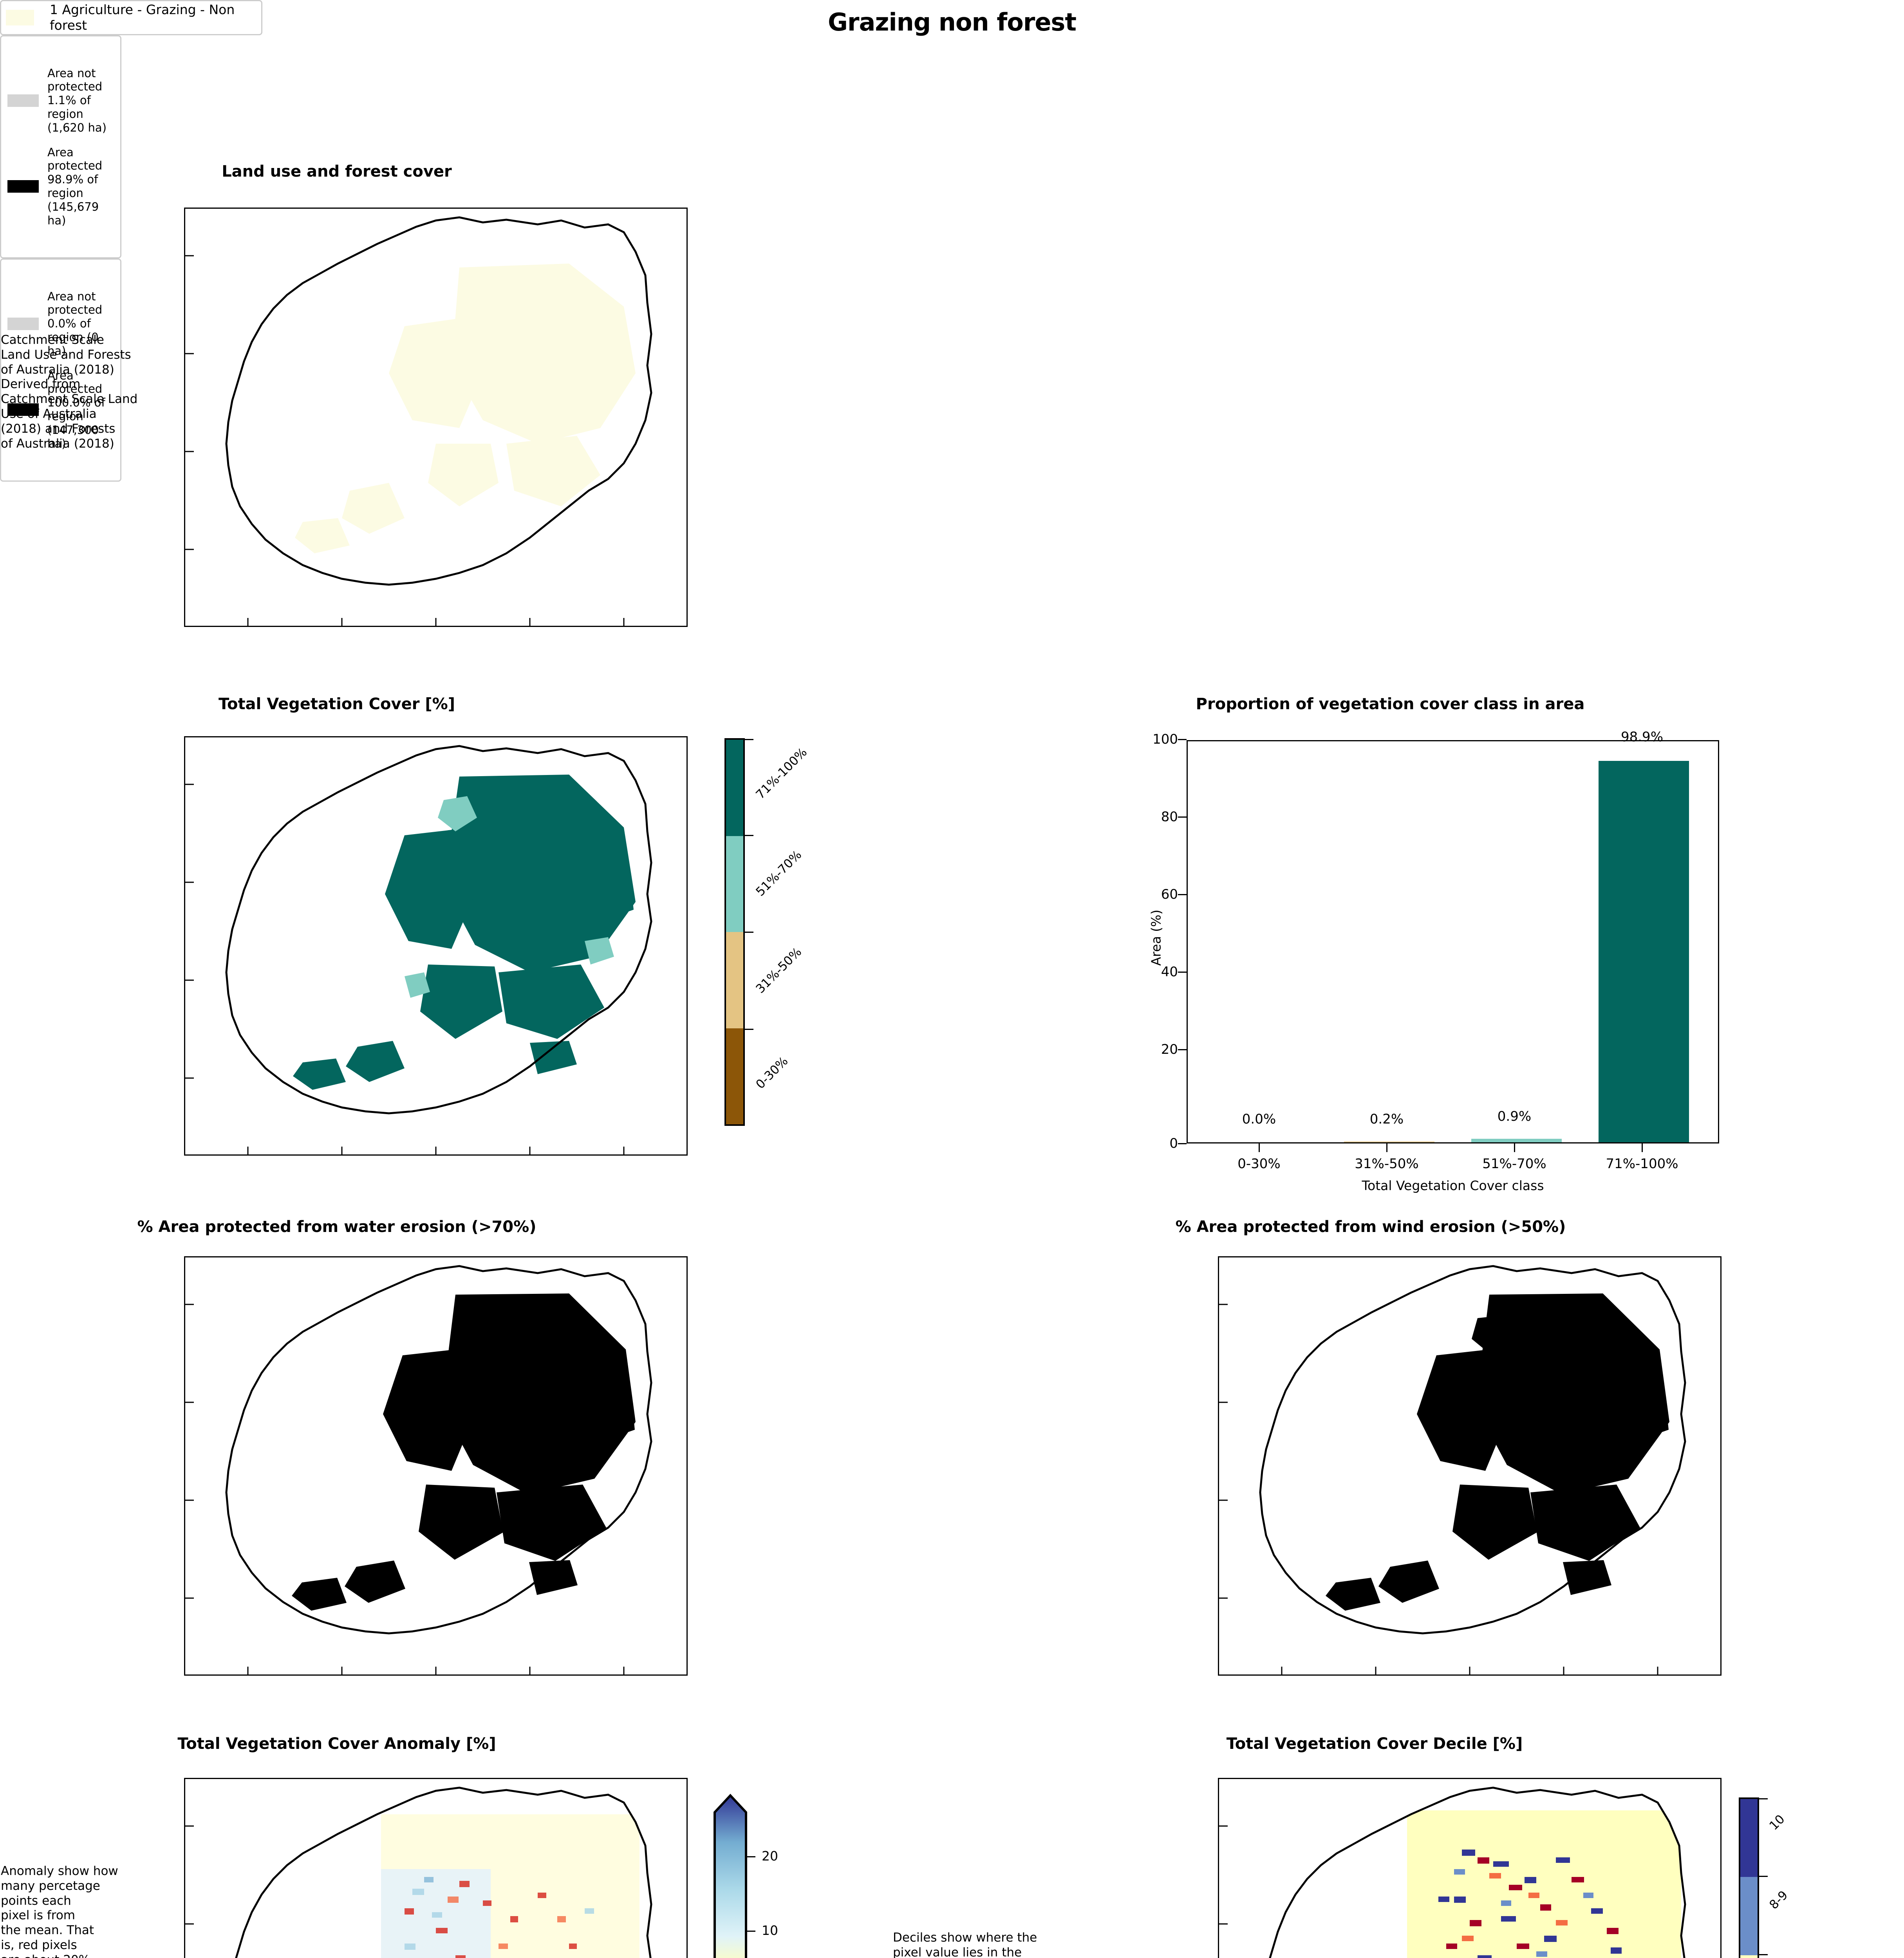 The height and width of the screenshot is (1958, 1904). Describe the element at coordinates (1452, 1872) in the screenshot. I see `map-decile-svg` at that location.